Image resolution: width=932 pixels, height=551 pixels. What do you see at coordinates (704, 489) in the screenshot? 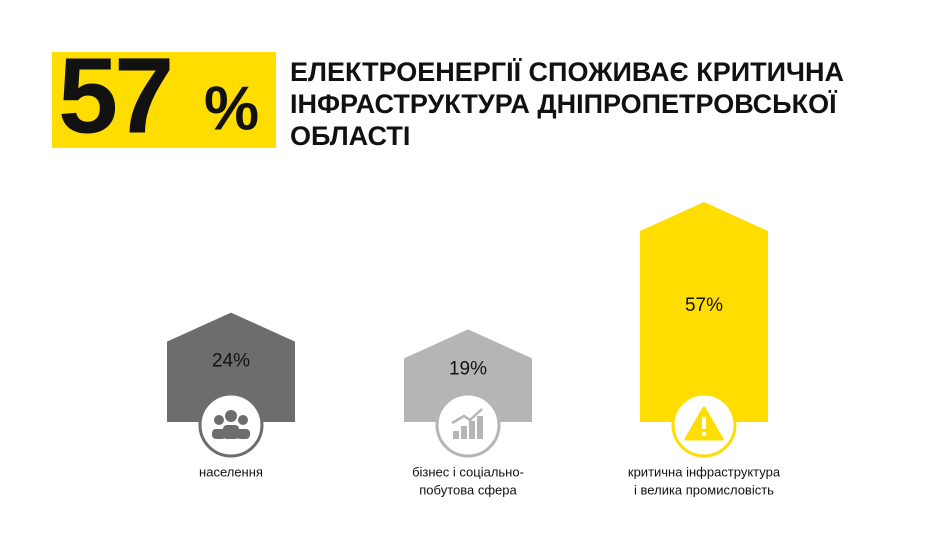
I see `x-tick-label: і велика промисловість` at bounding box center [704, 489].